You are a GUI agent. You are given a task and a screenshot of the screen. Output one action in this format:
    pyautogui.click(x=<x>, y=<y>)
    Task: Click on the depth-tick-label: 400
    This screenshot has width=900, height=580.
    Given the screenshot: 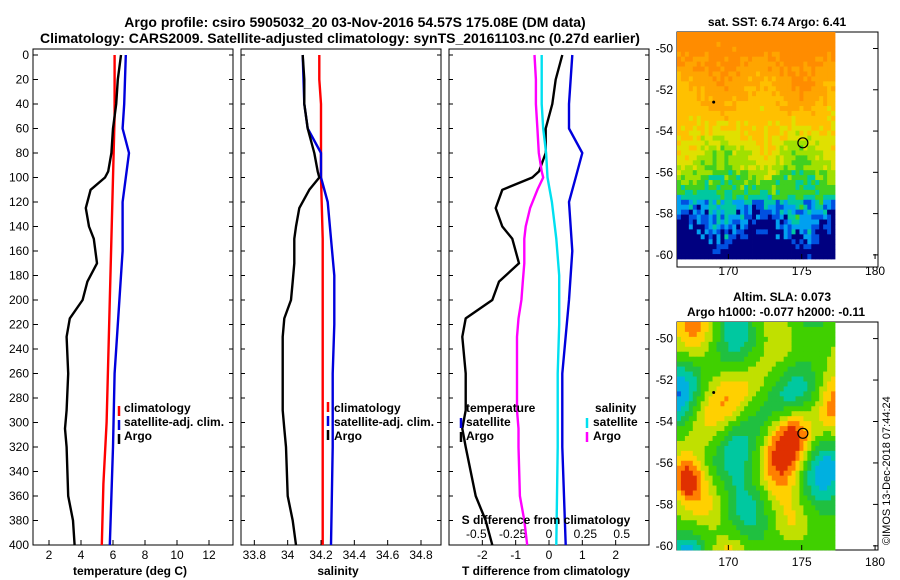 What is the action you would take?
    pyautogui.click(x=19, y=545)
    